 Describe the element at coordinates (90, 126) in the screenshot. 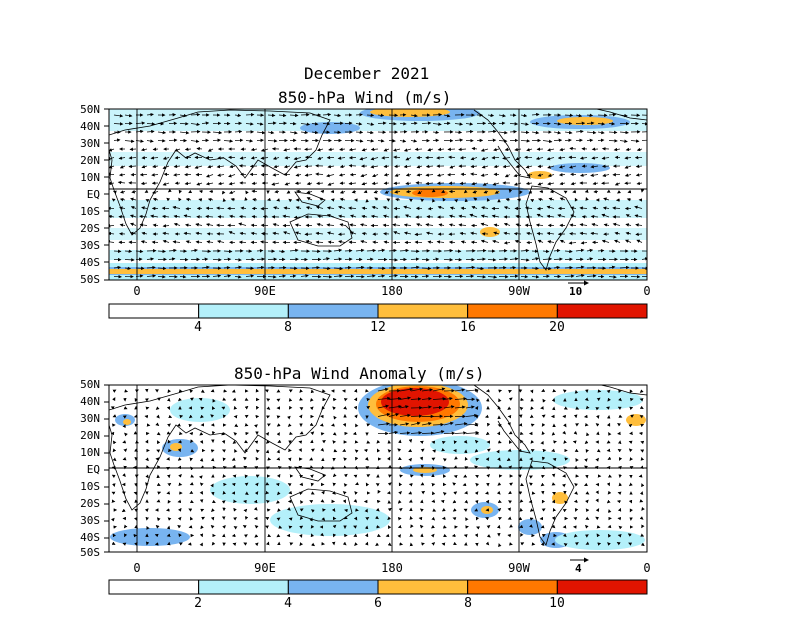

I see `lat-label: 40N` at that location.